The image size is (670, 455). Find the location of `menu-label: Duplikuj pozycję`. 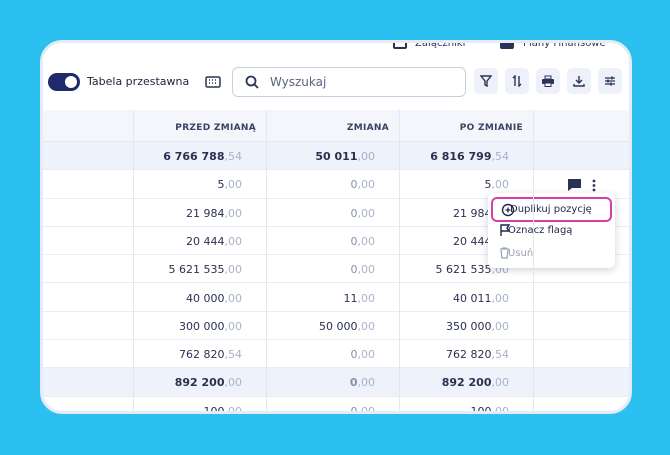

menu-label: Duplikuj pozycję is located at coordinates (551, 209).